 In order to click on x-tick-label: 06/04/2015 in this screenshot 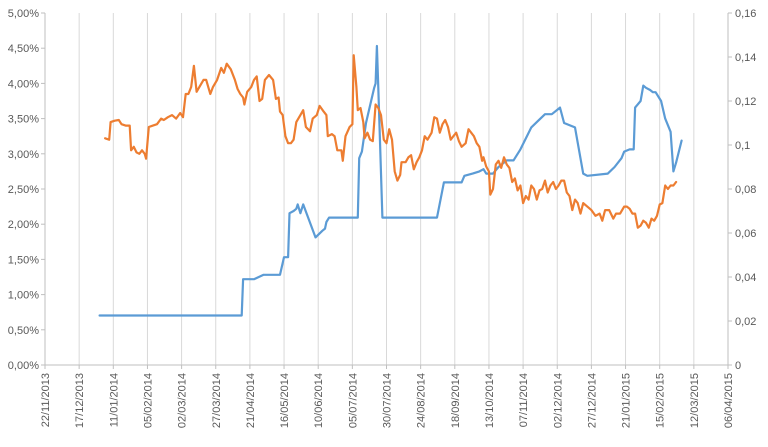, I will do `click(729, 400)`.